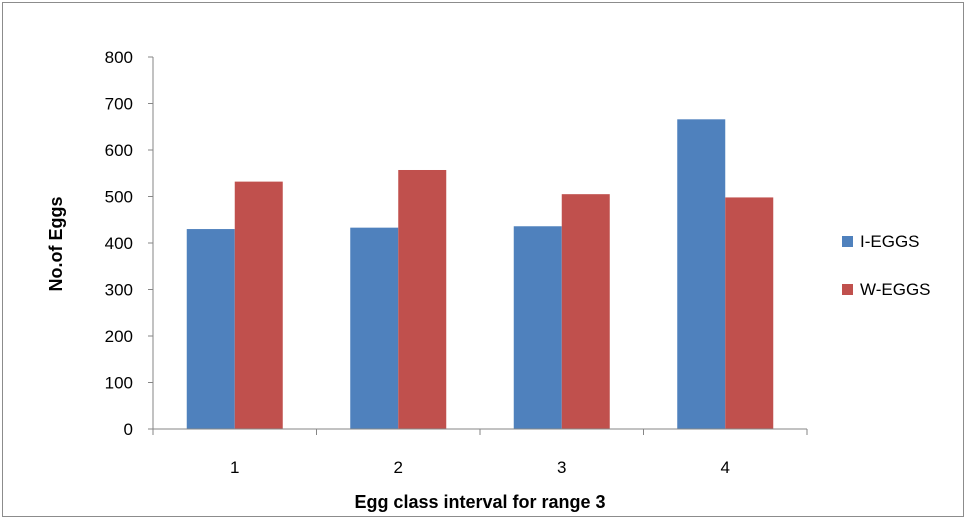 Image resolution: width=968 pixels, height=521 pixels. What do you see at coordinates (119, 383) in the screenshot?
I see `y-tick-label: 100` at bounding box center [119, 383].